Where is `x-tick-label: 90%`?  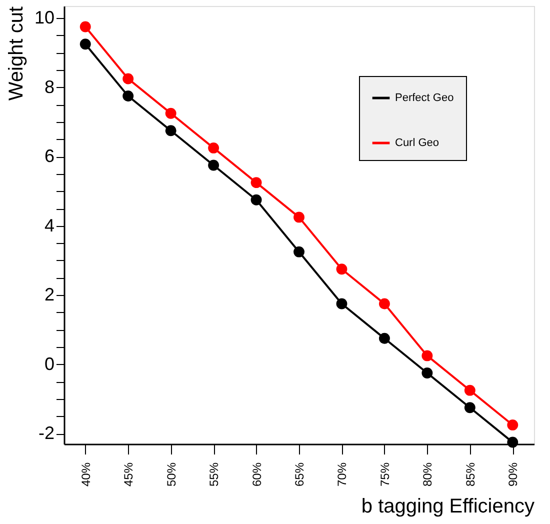
x-tick-label: 90% is located at coordinates (513, 474).